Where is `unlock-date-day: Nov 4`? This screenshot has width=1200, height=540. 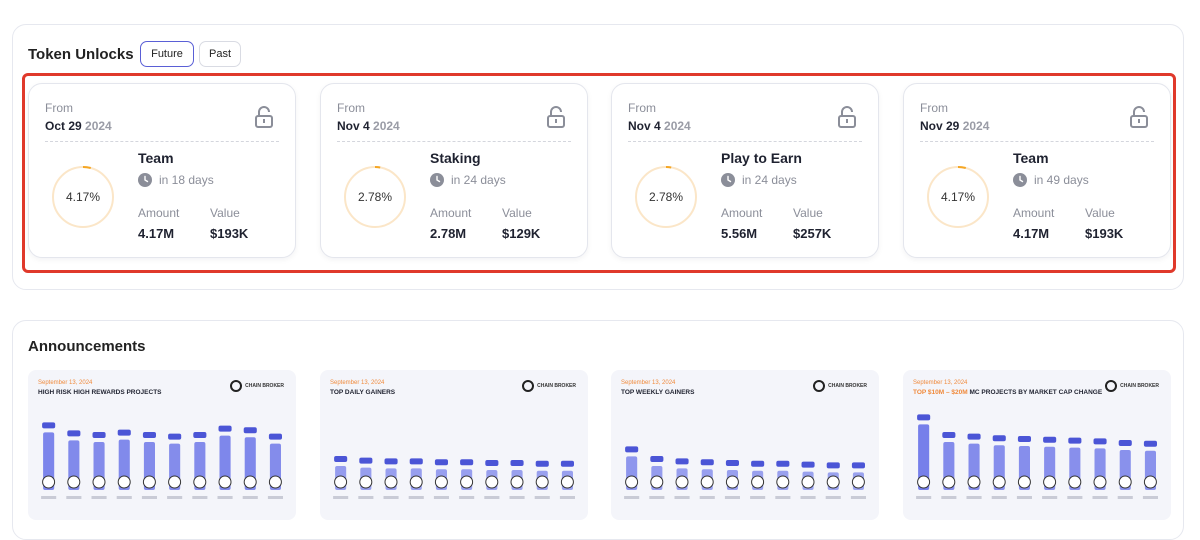 unlock-date-day: Nov 4 is located at coordinates (644, 126).